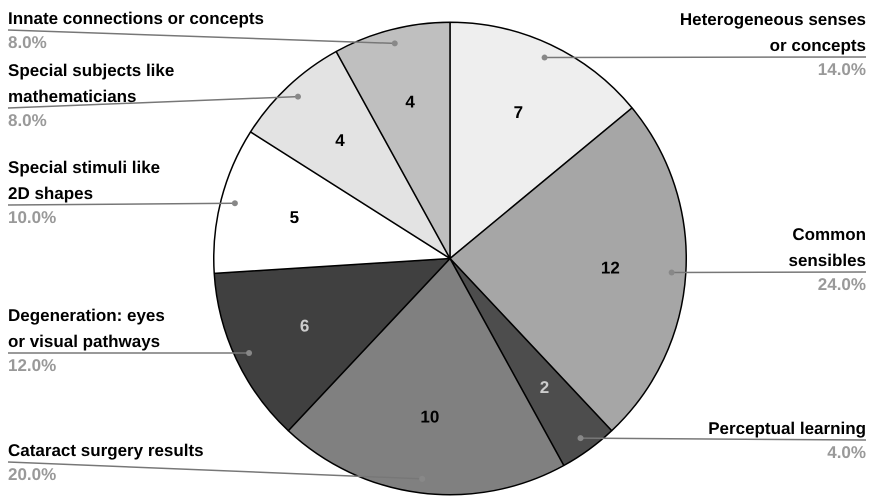 The height and width of the screenshot is (496, 875). I want to click on data-label: 4.0%, so click(846, 452).